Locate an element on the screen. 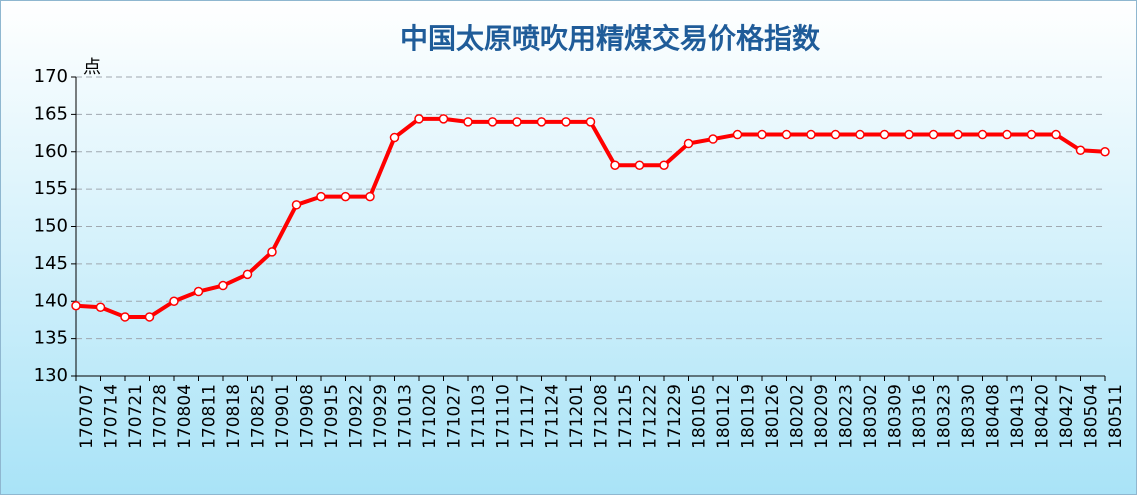  x-tick-label: 170825 is located at coordinates (259, 416).